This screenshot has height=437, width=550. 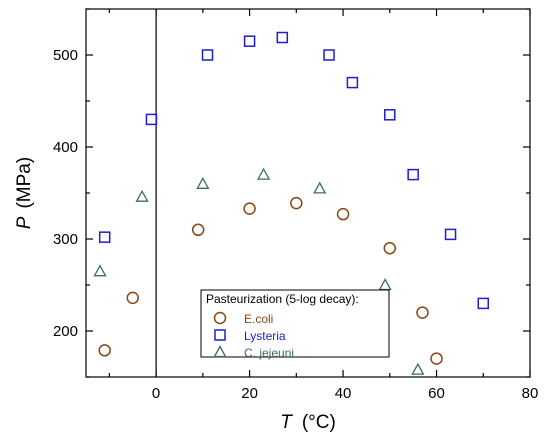 What do you see at coordinates (258, 319) in the screenshot?
I see `legend-label: E.coli` at bounding box center [258, 319].